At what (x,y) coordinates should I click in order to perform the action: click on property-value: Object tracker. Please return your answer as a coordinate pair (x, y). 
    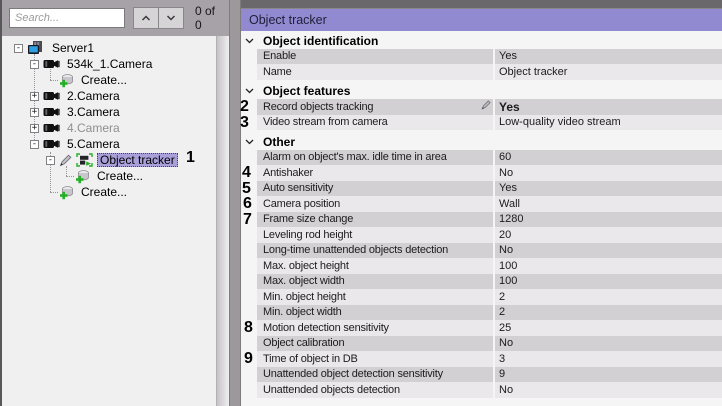
    Looking at the image, I should click on (608, 72).